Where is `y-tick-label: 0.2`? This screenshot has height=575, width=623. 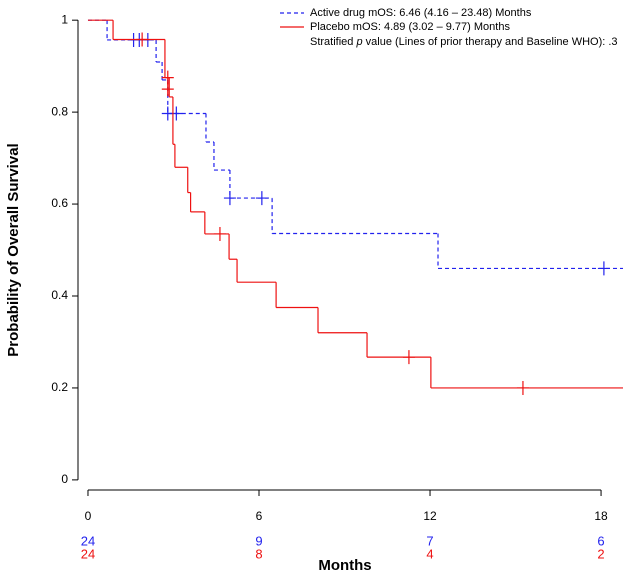 y-tick-label: 0.2 is located at coordinates (59, 387).